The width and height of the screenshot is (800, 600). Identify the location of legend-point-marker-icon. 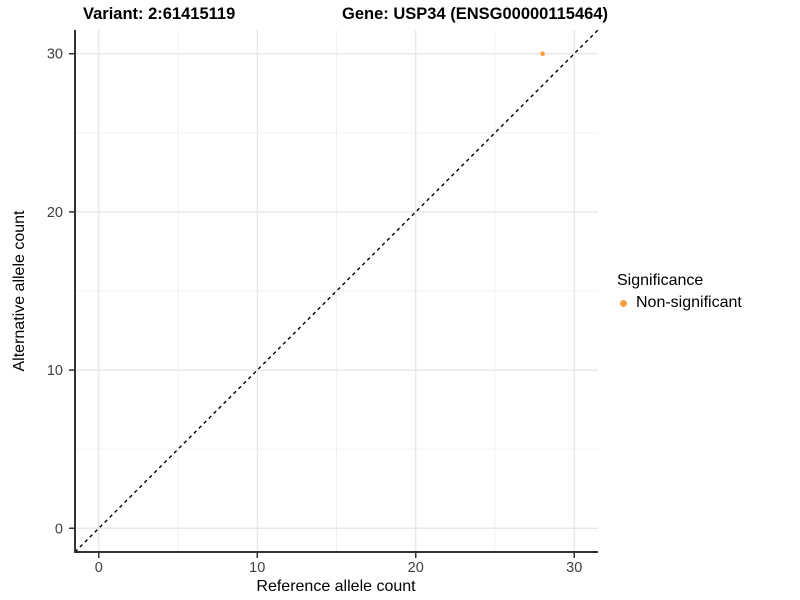
(623, 303).